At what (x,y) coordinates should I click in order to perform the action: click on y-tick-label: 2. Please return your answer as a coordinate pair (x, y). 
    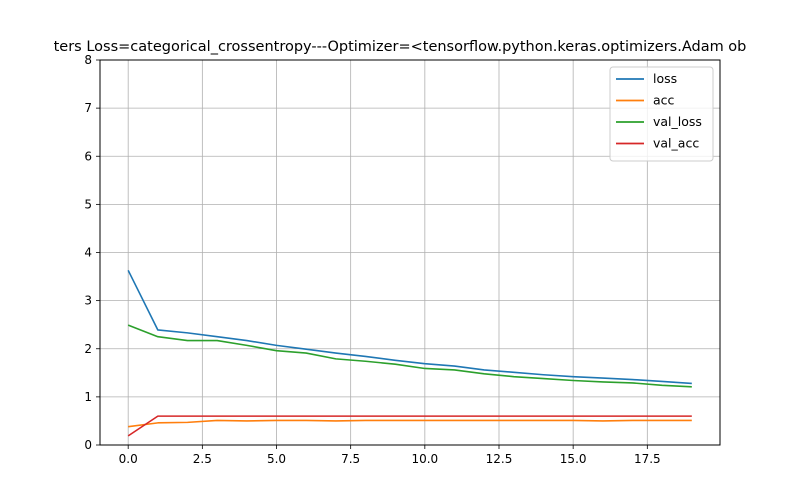
    Looking at the image, I should click on (88, 349).